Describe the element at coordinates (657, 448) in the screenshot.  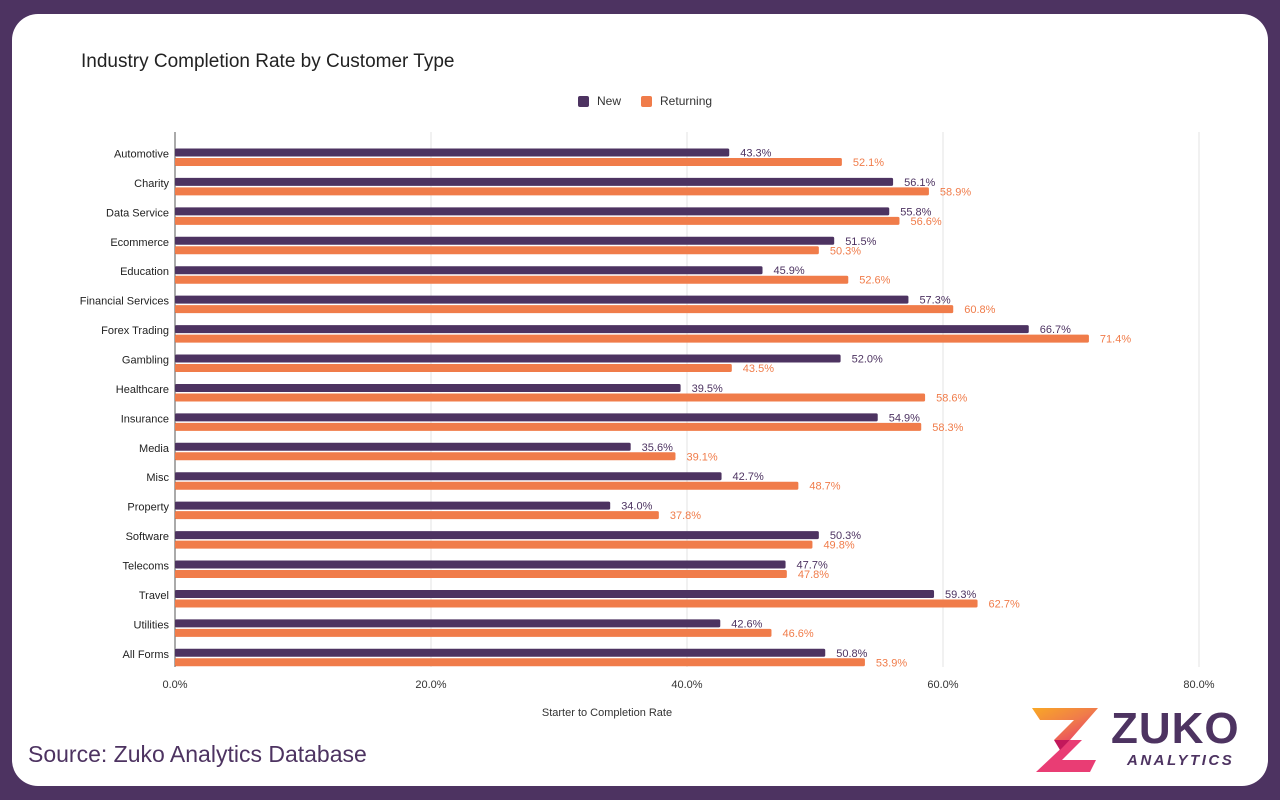
I see `data-label-new: 35.6%` at that location.